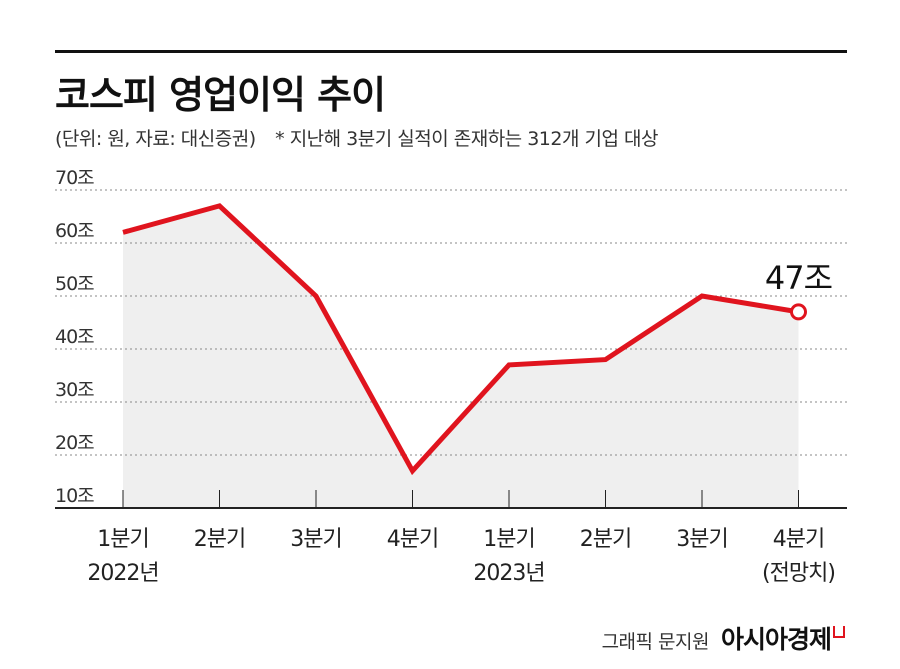 The height and width of the screenshot is (669, 900). What do you see at coordinates (220, 95) in the screenshot?
I see `chart-title: 코스피 영업이익 추이` at bounding box center [220, 95].